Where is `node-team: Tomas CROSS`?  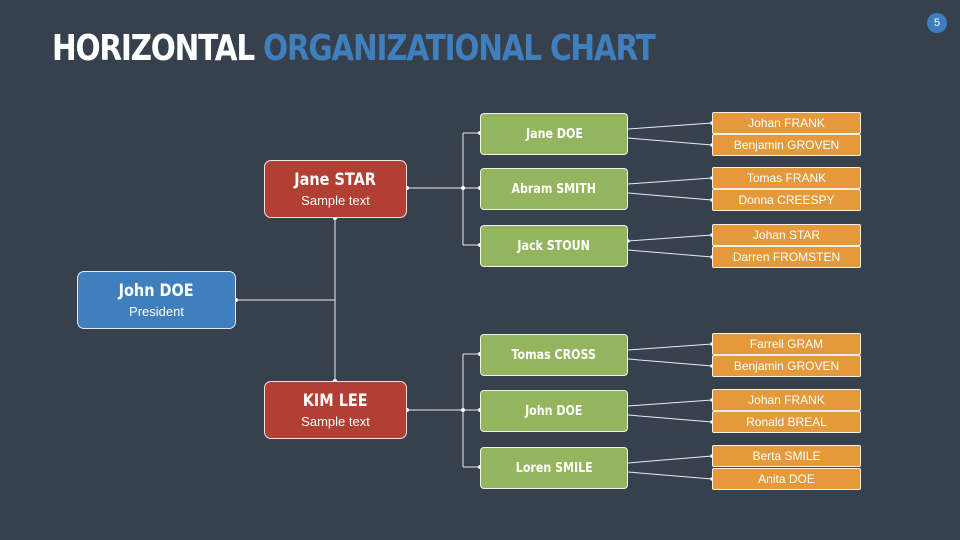
node-team: Tomas CROSS is located at coordinates (554, 355).